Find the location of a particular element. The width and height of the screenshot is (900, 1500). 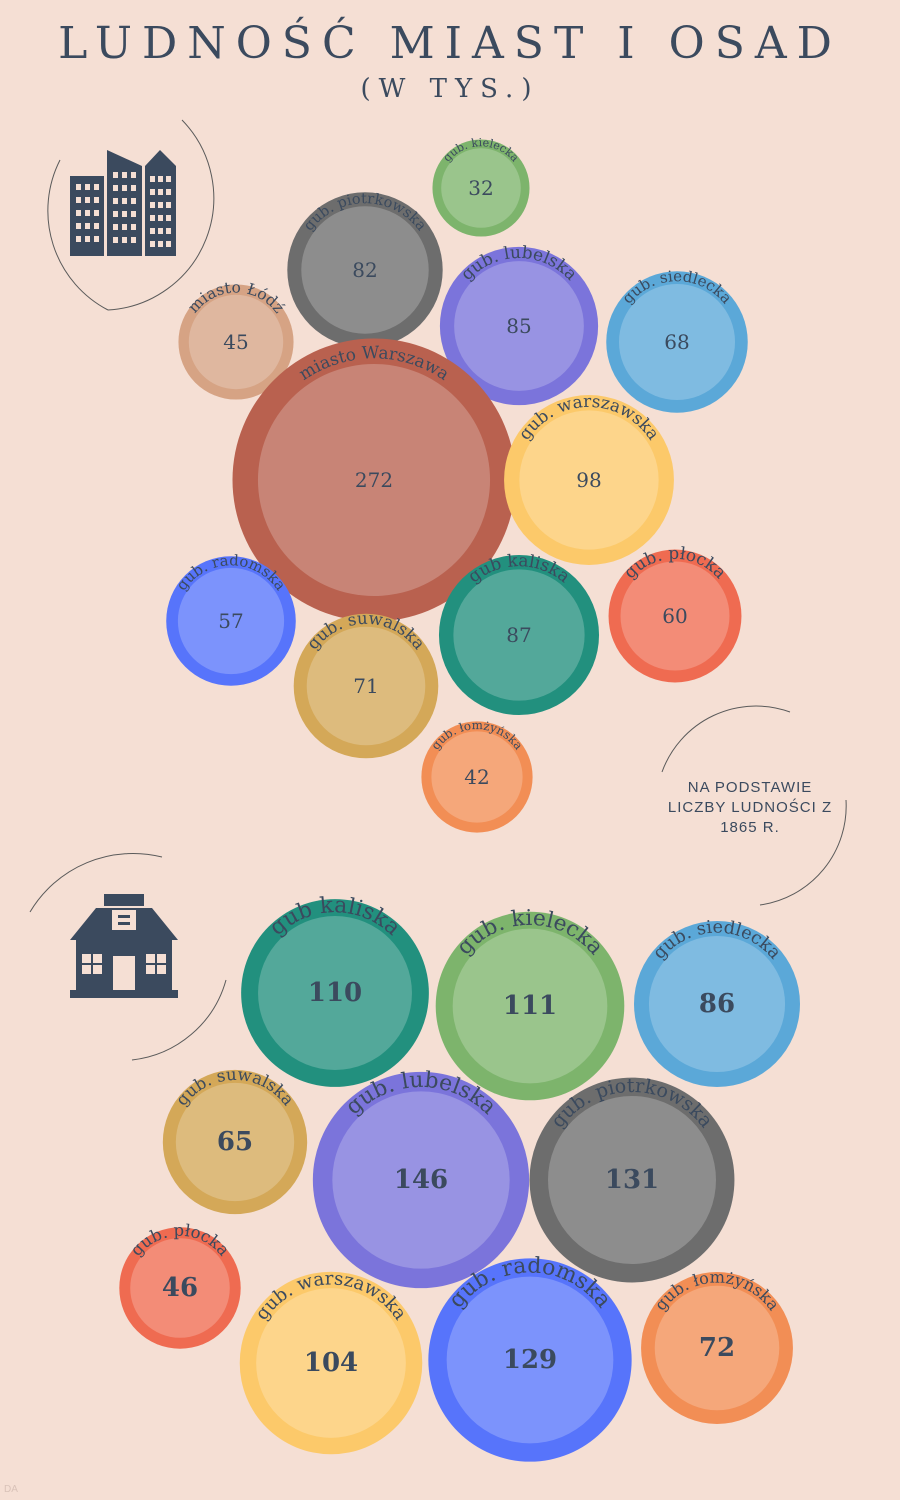

bubble-value-gub-lomzynska: 42 is located at coordinates (476, 777).